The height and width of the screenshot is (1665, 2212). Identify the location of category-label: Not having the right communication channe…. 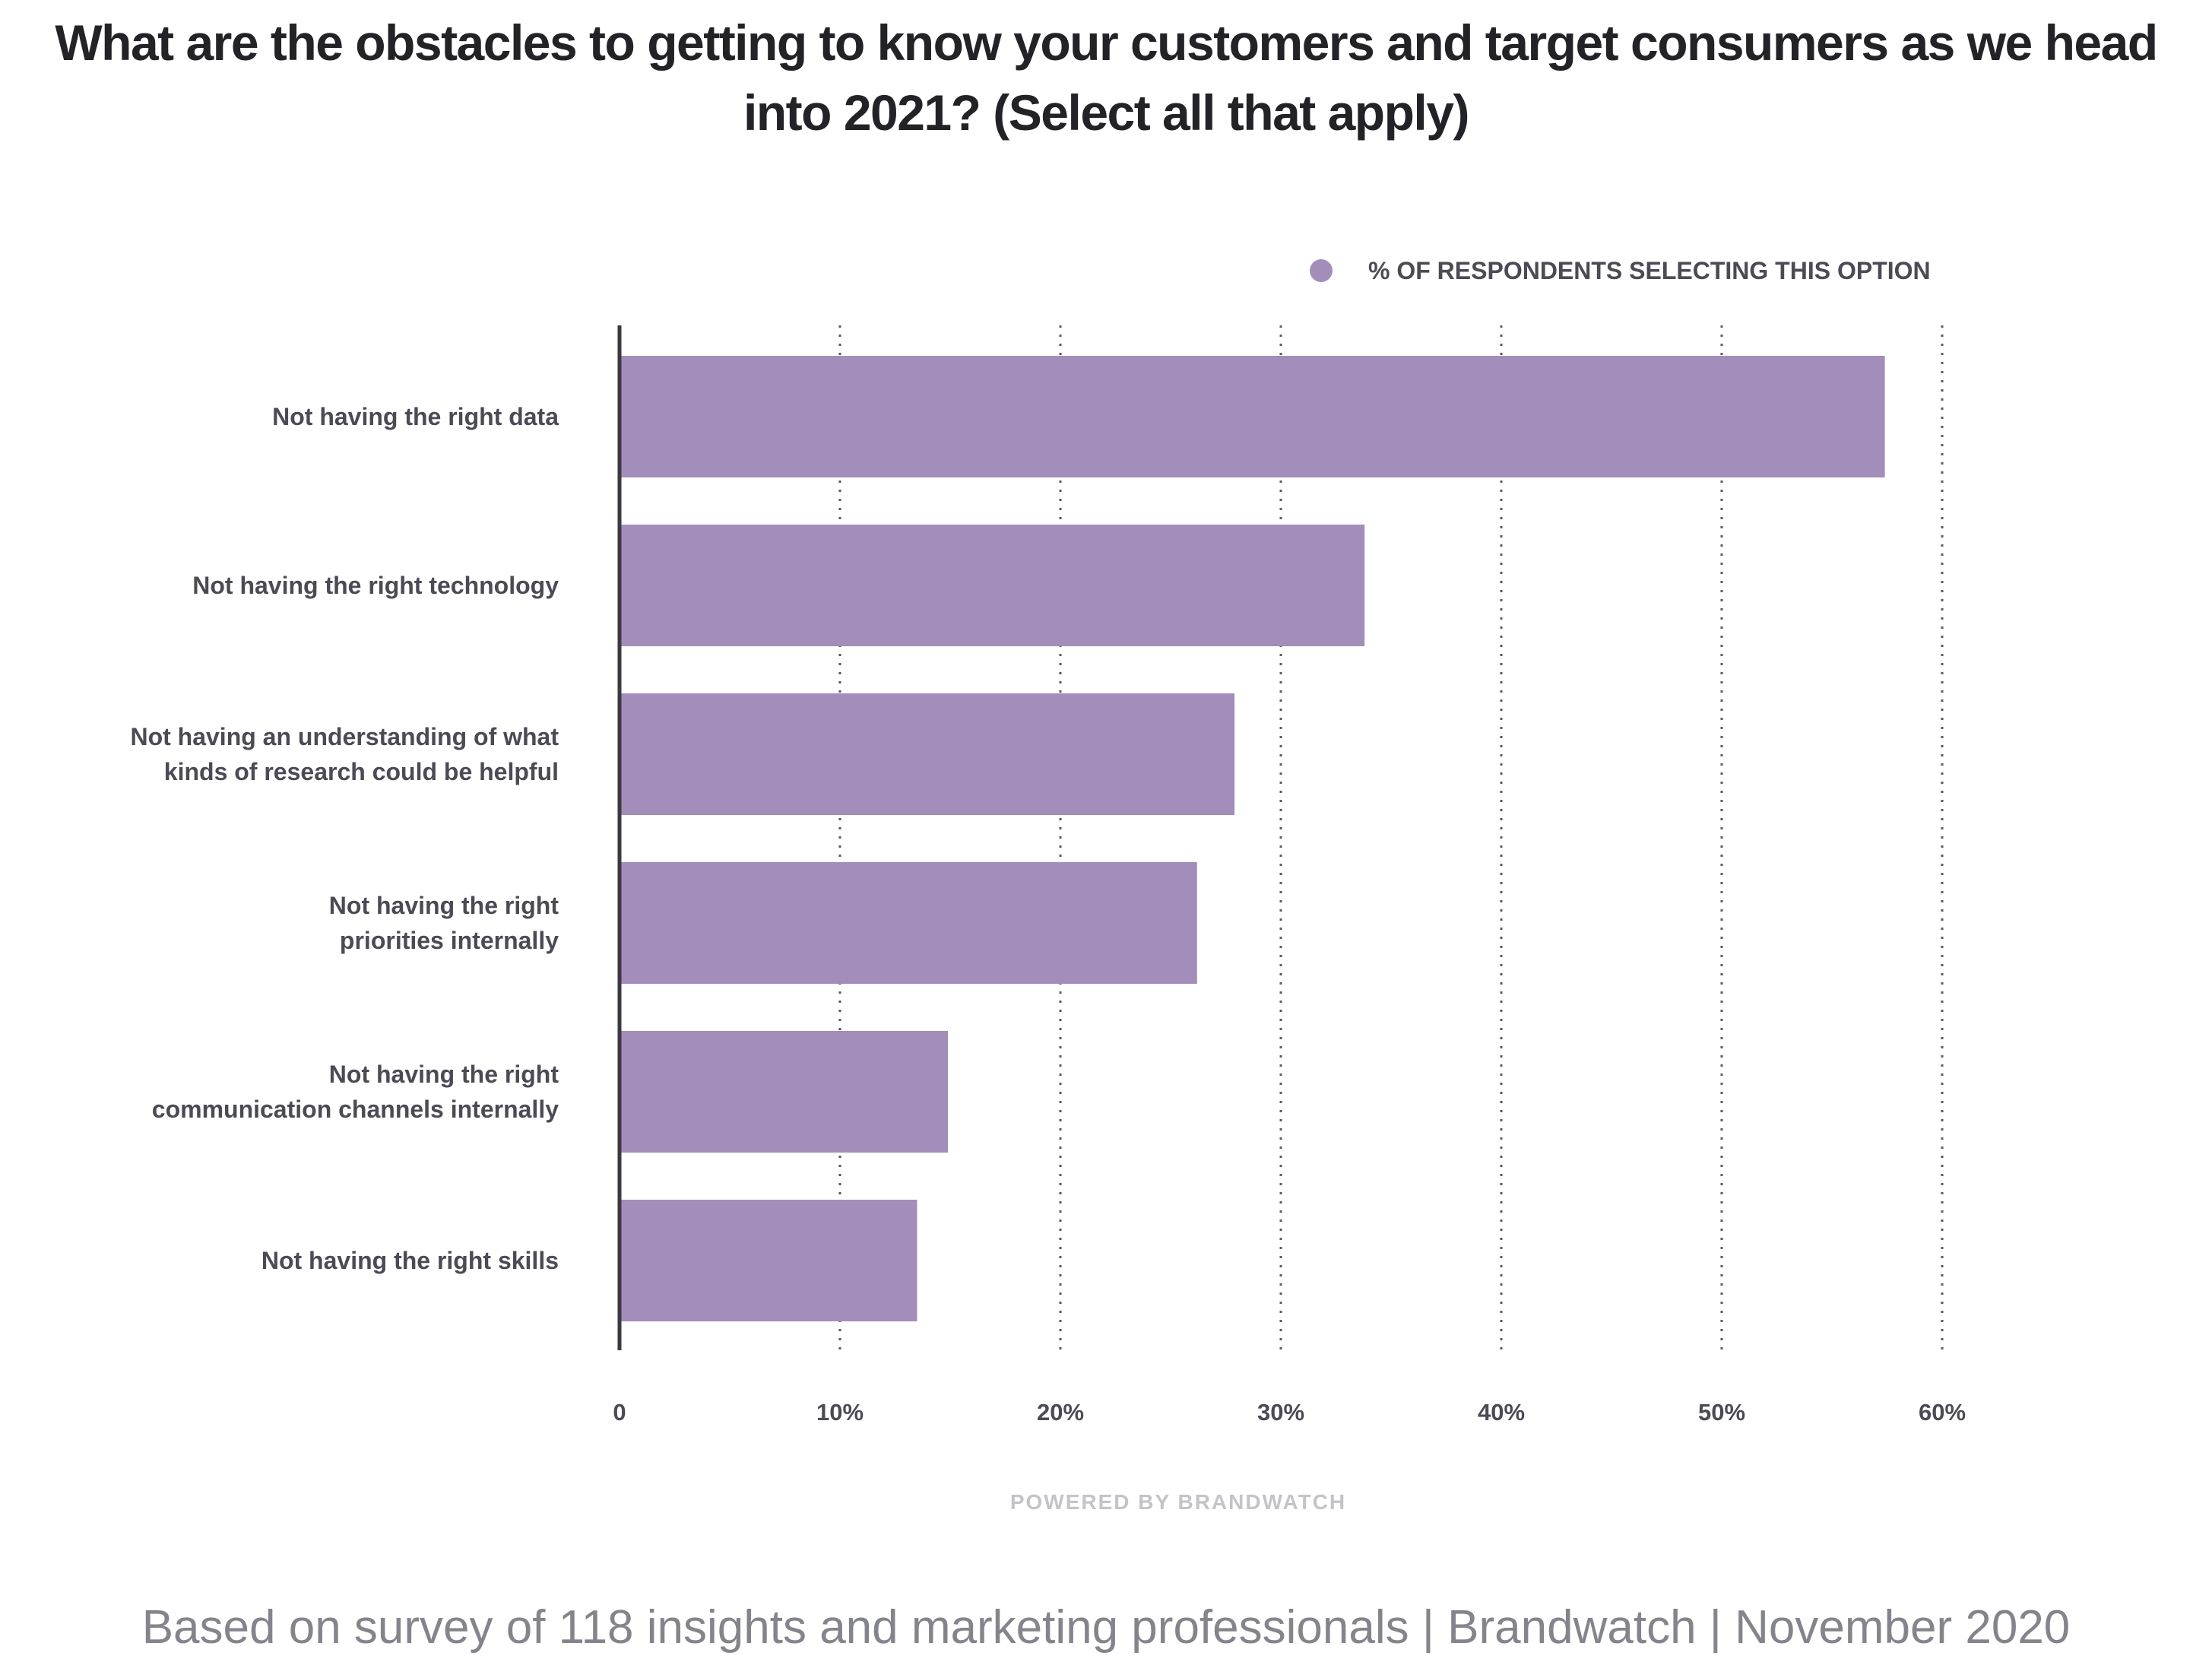
(355, 1092).